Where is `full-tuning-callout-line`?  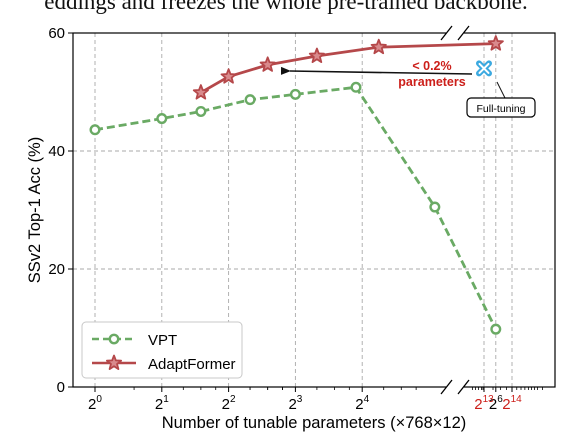
full-tuning-callout-line is located at coordinates (501, 90).